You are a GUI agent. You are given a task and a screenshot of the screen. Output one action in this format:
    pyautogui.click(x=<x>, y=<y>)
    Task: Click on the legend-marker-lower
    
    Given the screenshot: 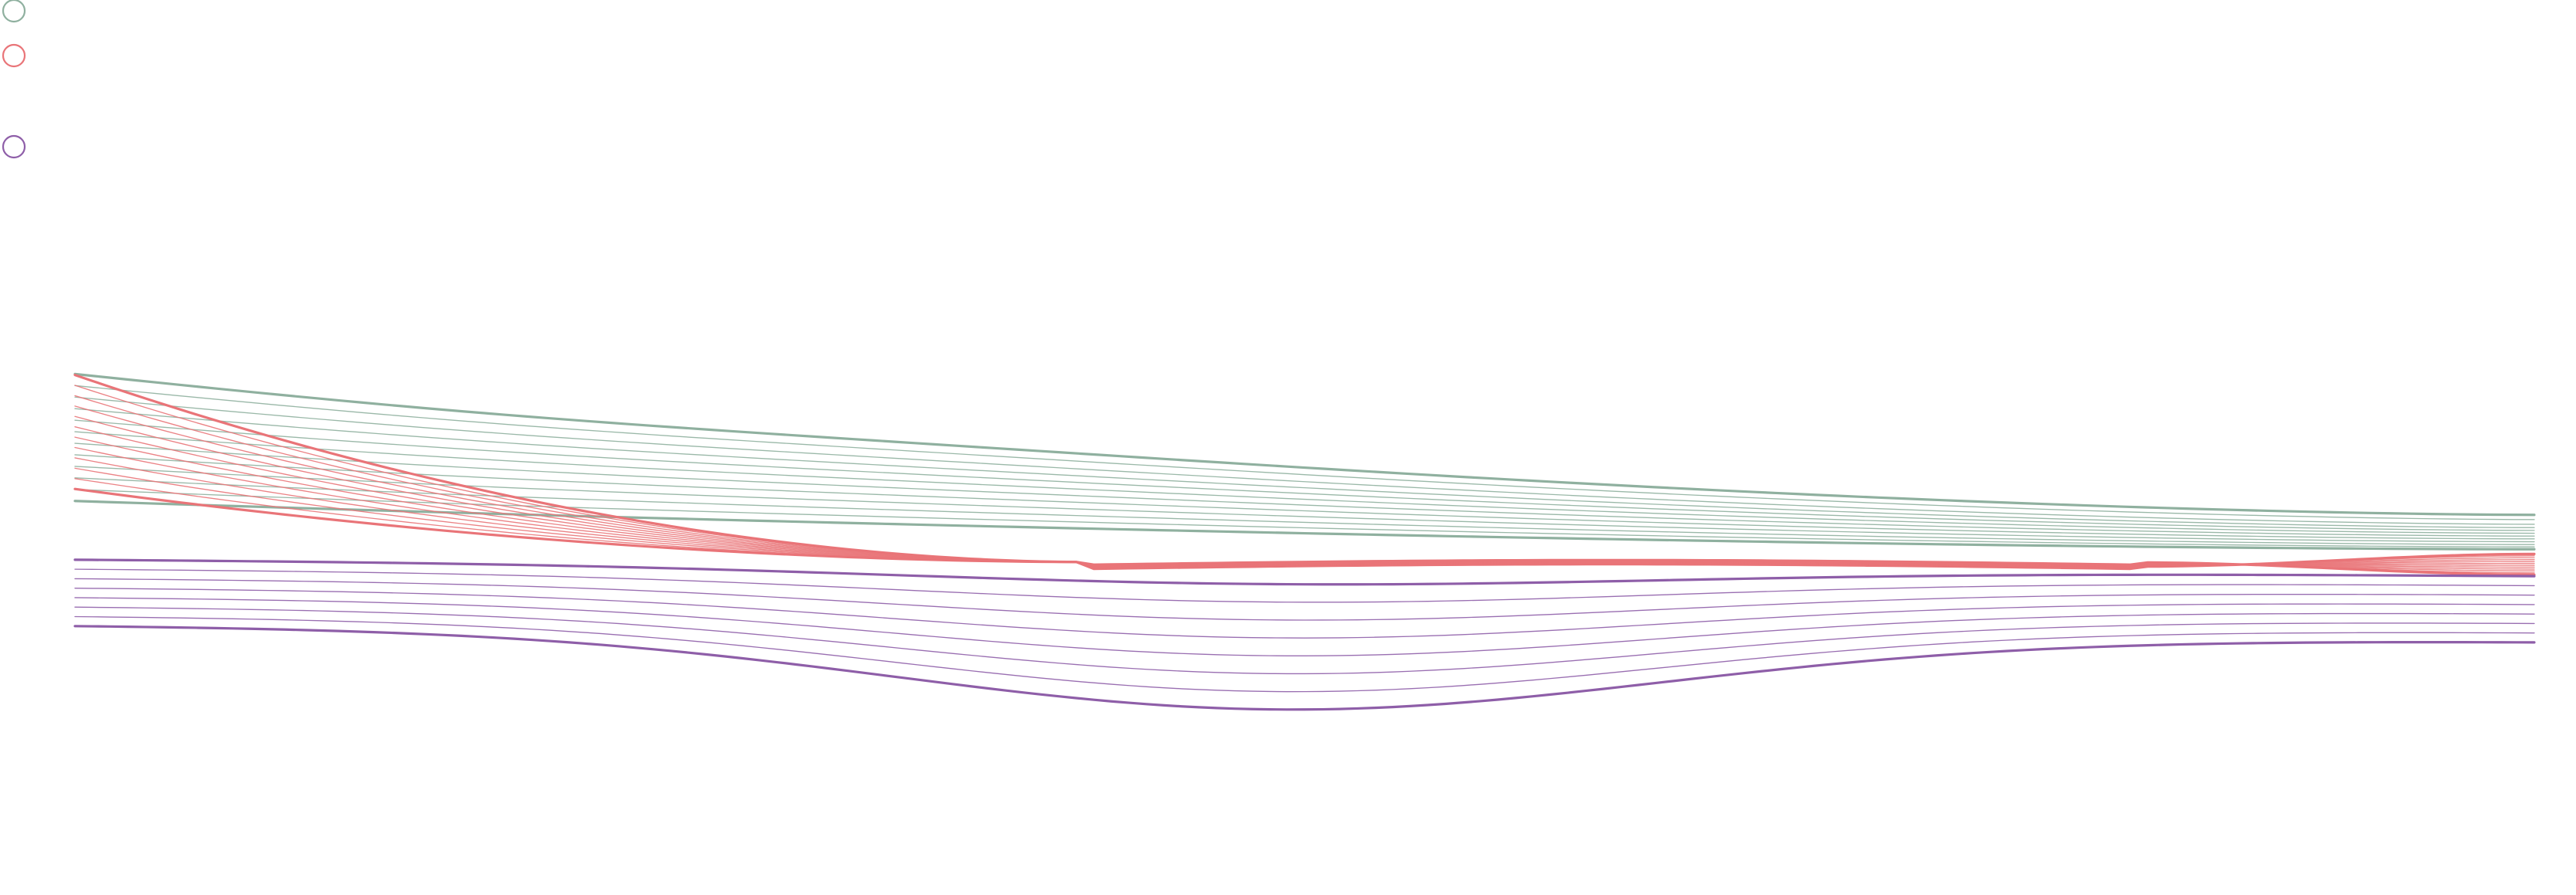 What is the action you would take?
    pyautogui.click(x=14, y=146)
    